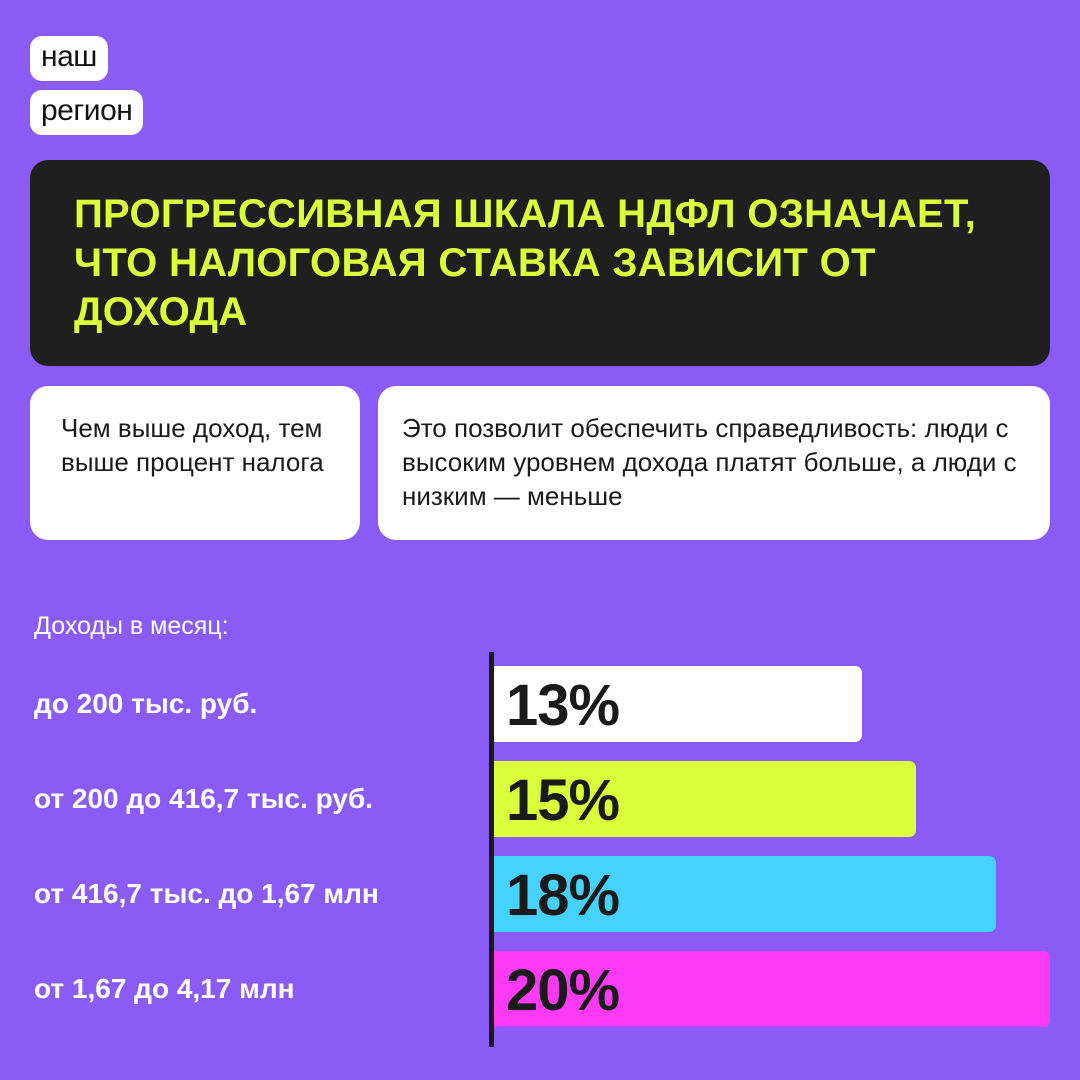  I want to click on category-label-1: до 200 тыс. руб., so click(146, 703).